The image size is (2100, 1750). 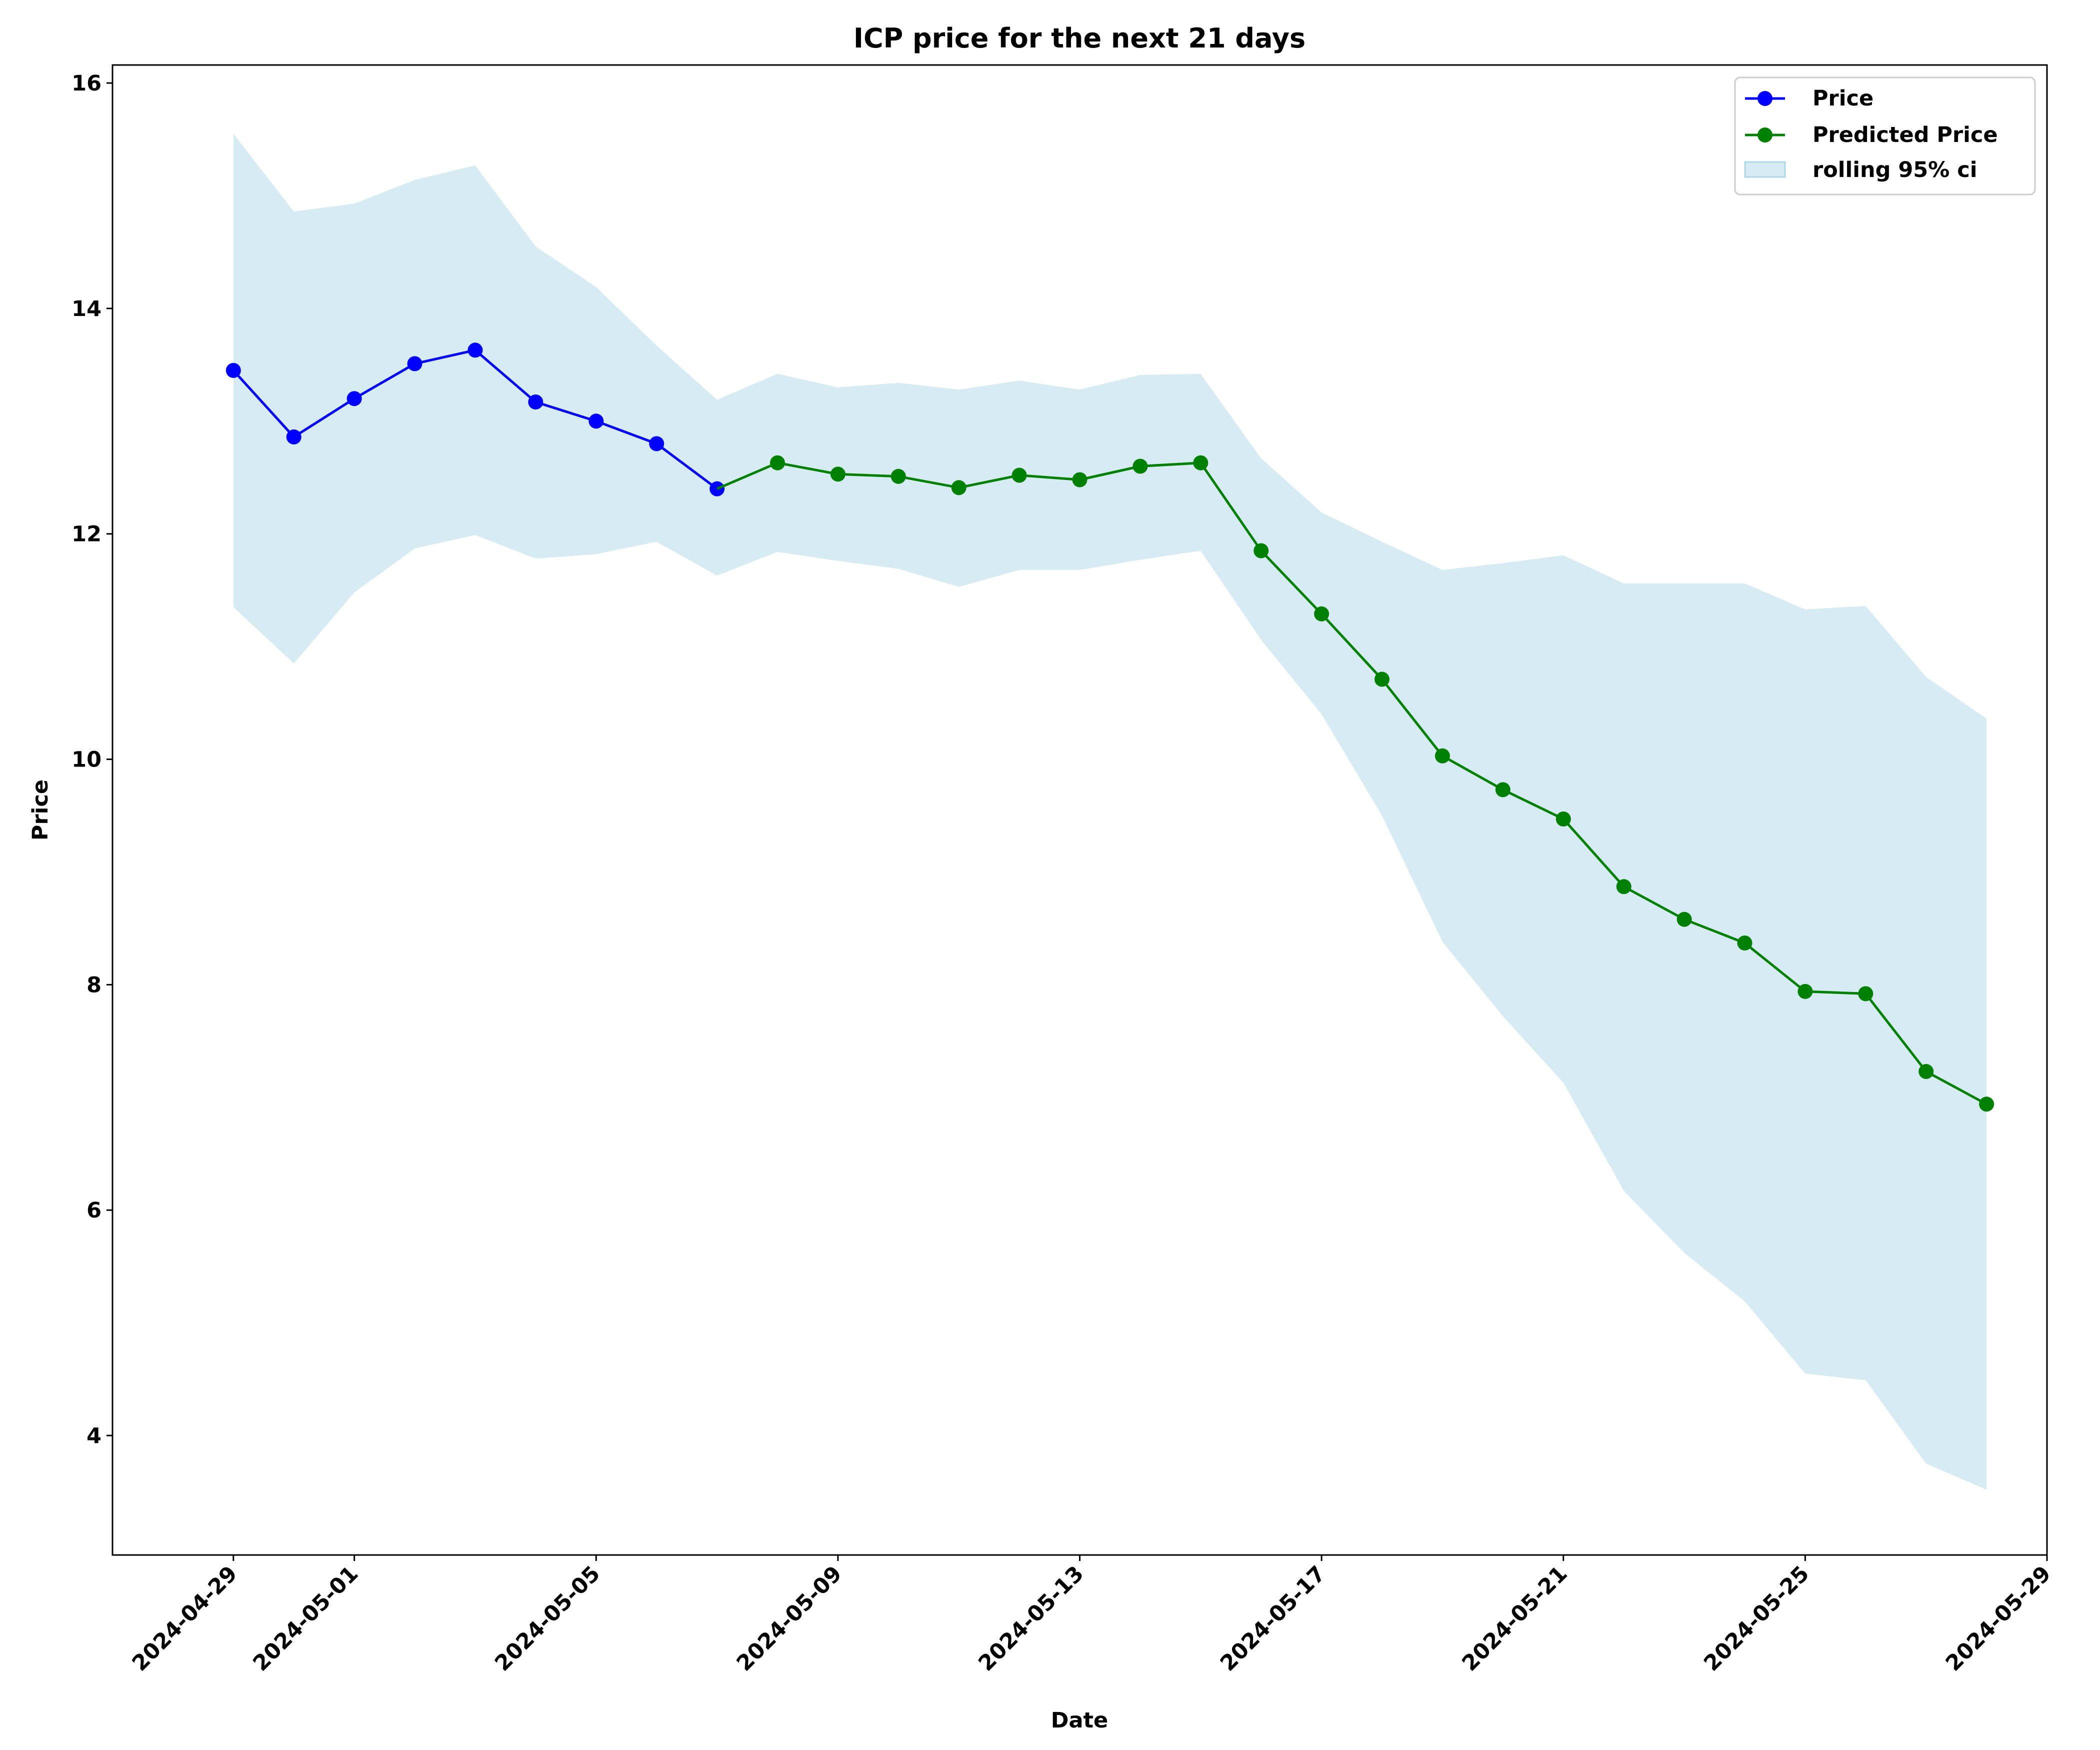 What do you see at coordinates (1079, 1720) in the screenshot?
I see `x-axis-label: Date` at bounding box center [1079, 1720].